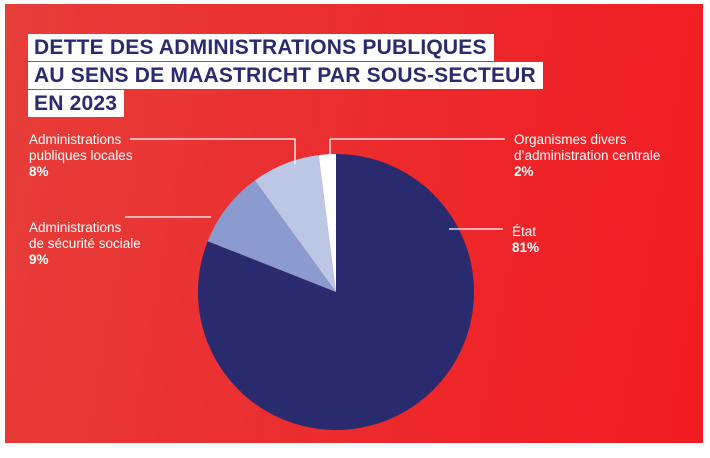 The height and width of the screenshot is (458, 710). I want to click on slice-value-label: 81%, so click(525, 247).